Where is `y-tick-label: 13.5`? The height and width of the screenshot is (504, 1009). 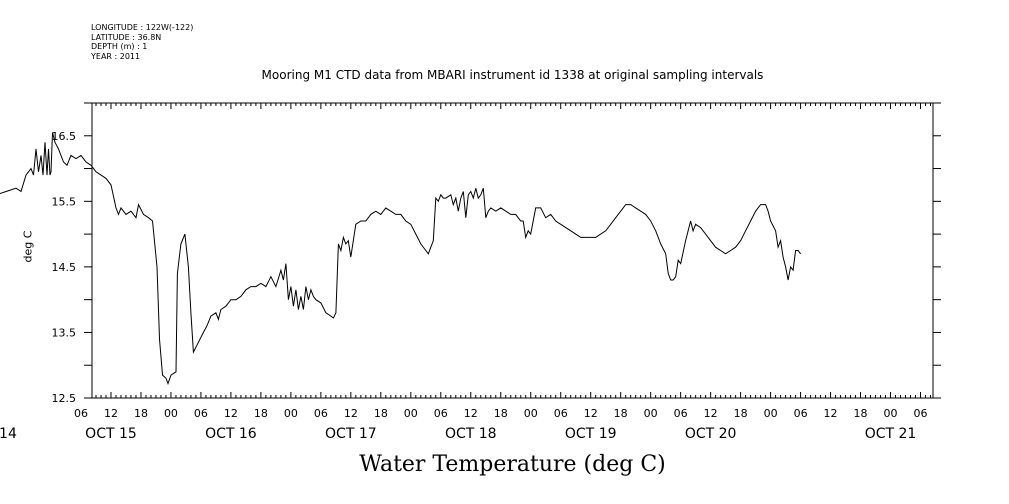 y-tick-label: 13.5 is located at coordinates (64, 332).